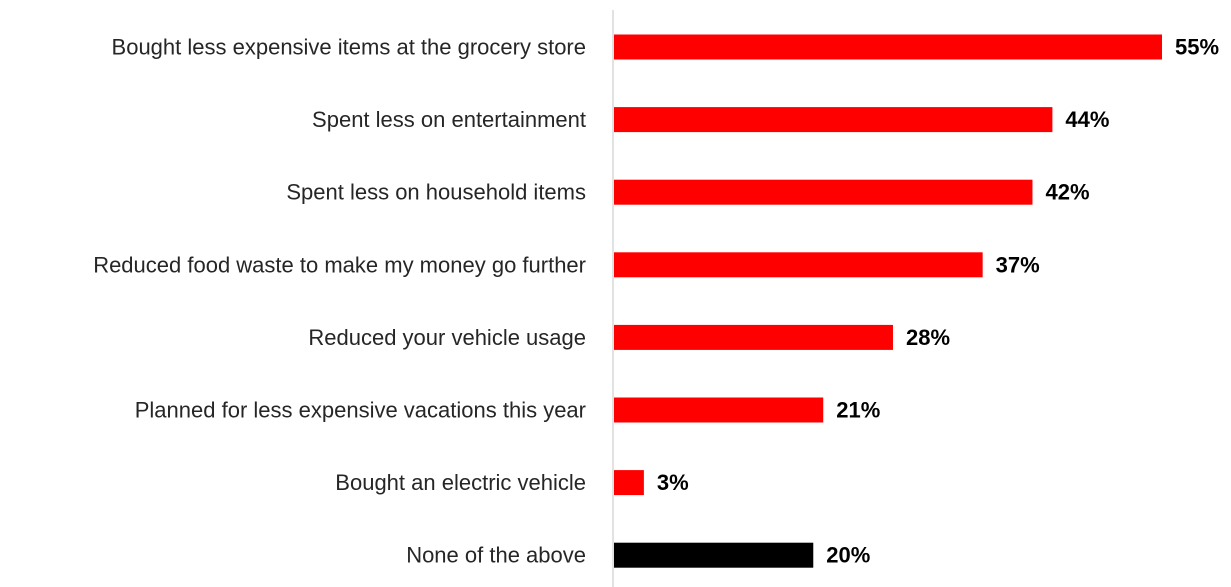 The width and height of the screenshot is (1231, 587). I want to click on value-label: 21%, so click(858, 410).